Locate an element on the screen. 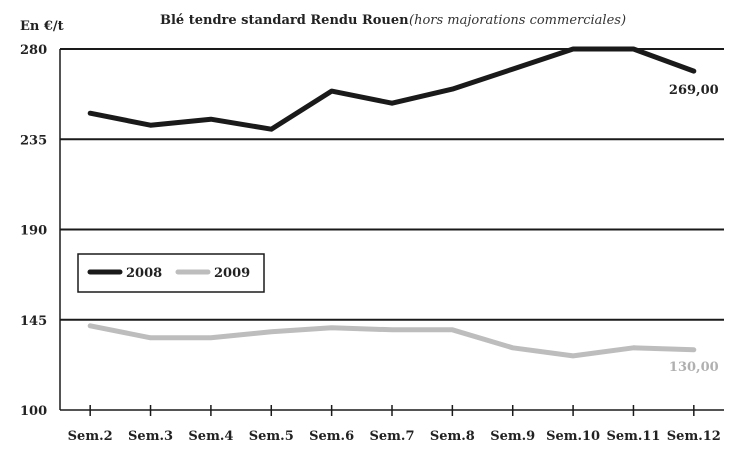 This screenshot has width=747, height=460. x-tick-label-Sem.7: Sem.7 is located at coordinates (392, 436).